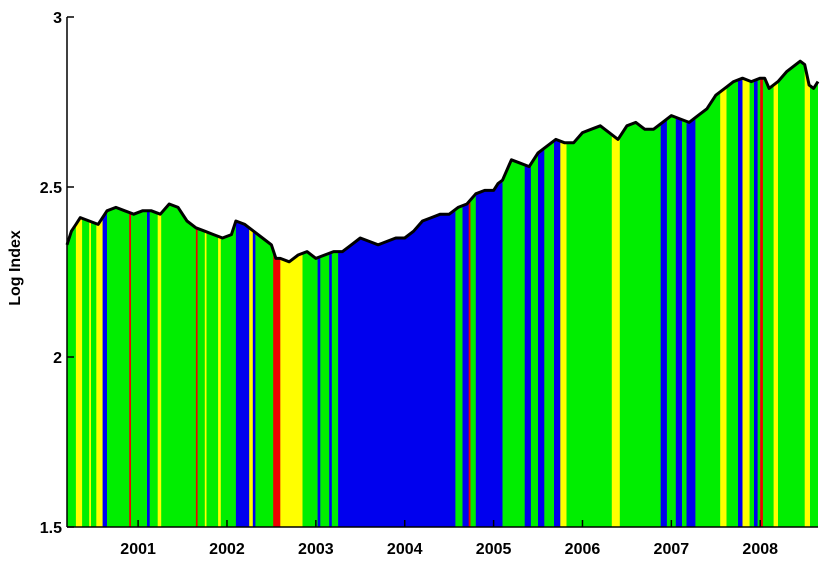  I want to click on y-axis-title: Log Index, so click(15, 268).